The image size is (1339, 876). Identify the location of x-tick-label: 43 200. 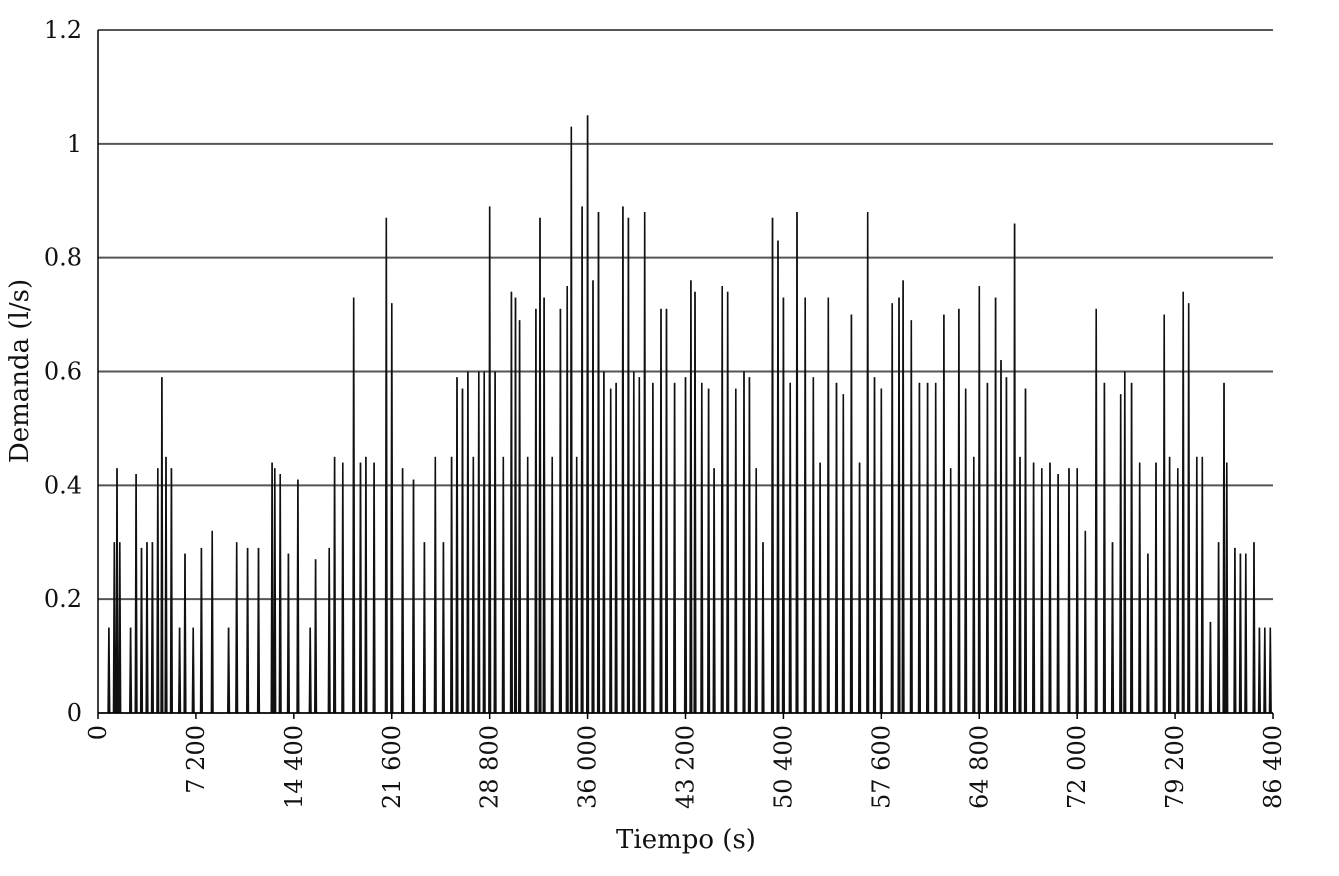
(686, 767).